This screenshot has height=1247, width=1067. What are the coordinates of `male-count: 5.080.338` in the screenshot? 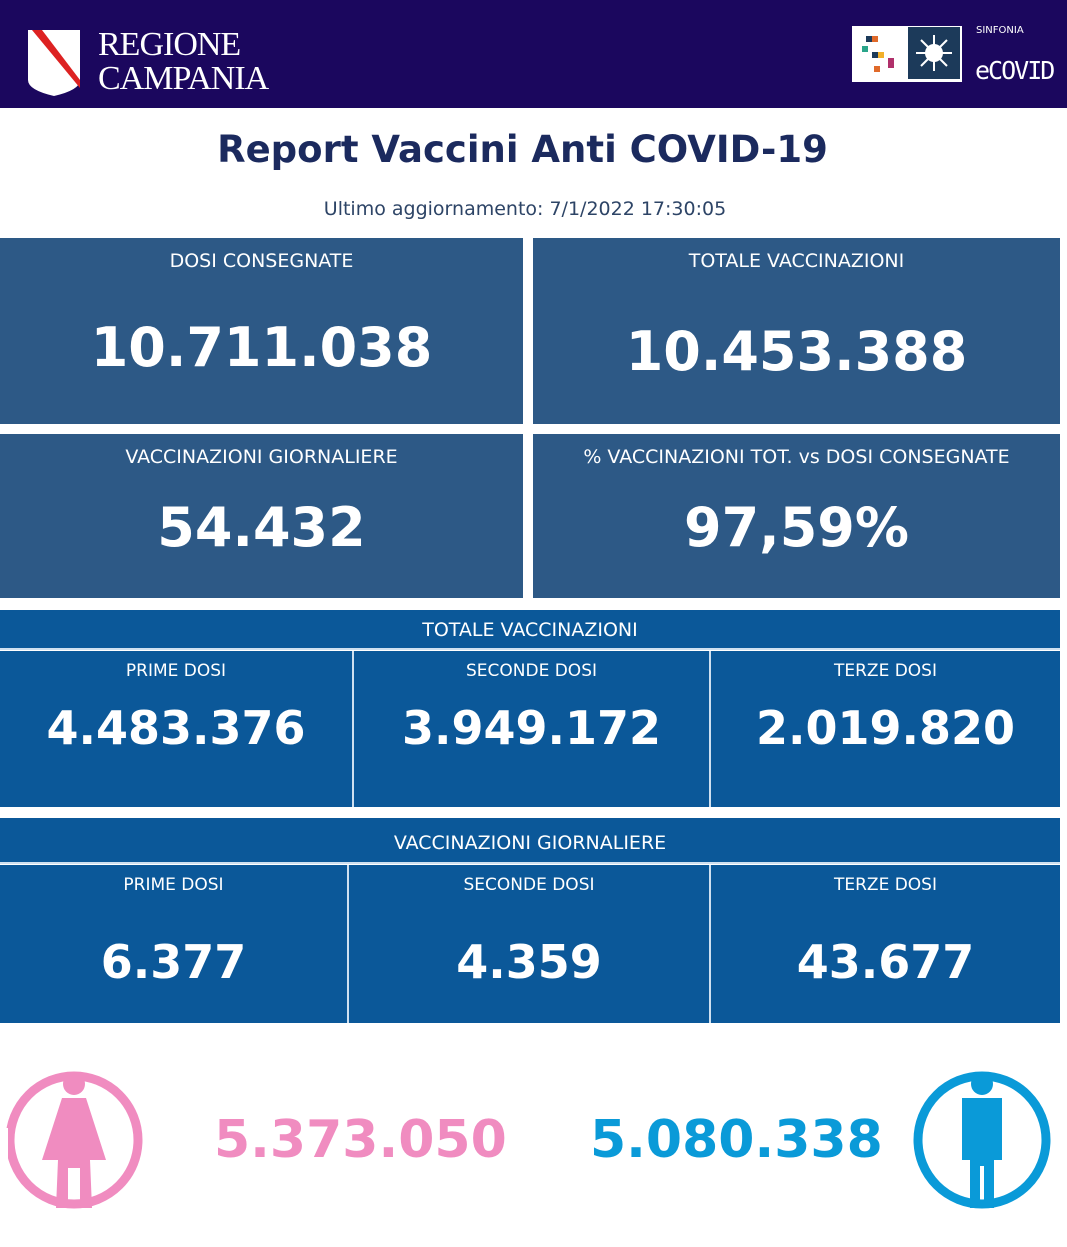 It's located at (736, 1140).